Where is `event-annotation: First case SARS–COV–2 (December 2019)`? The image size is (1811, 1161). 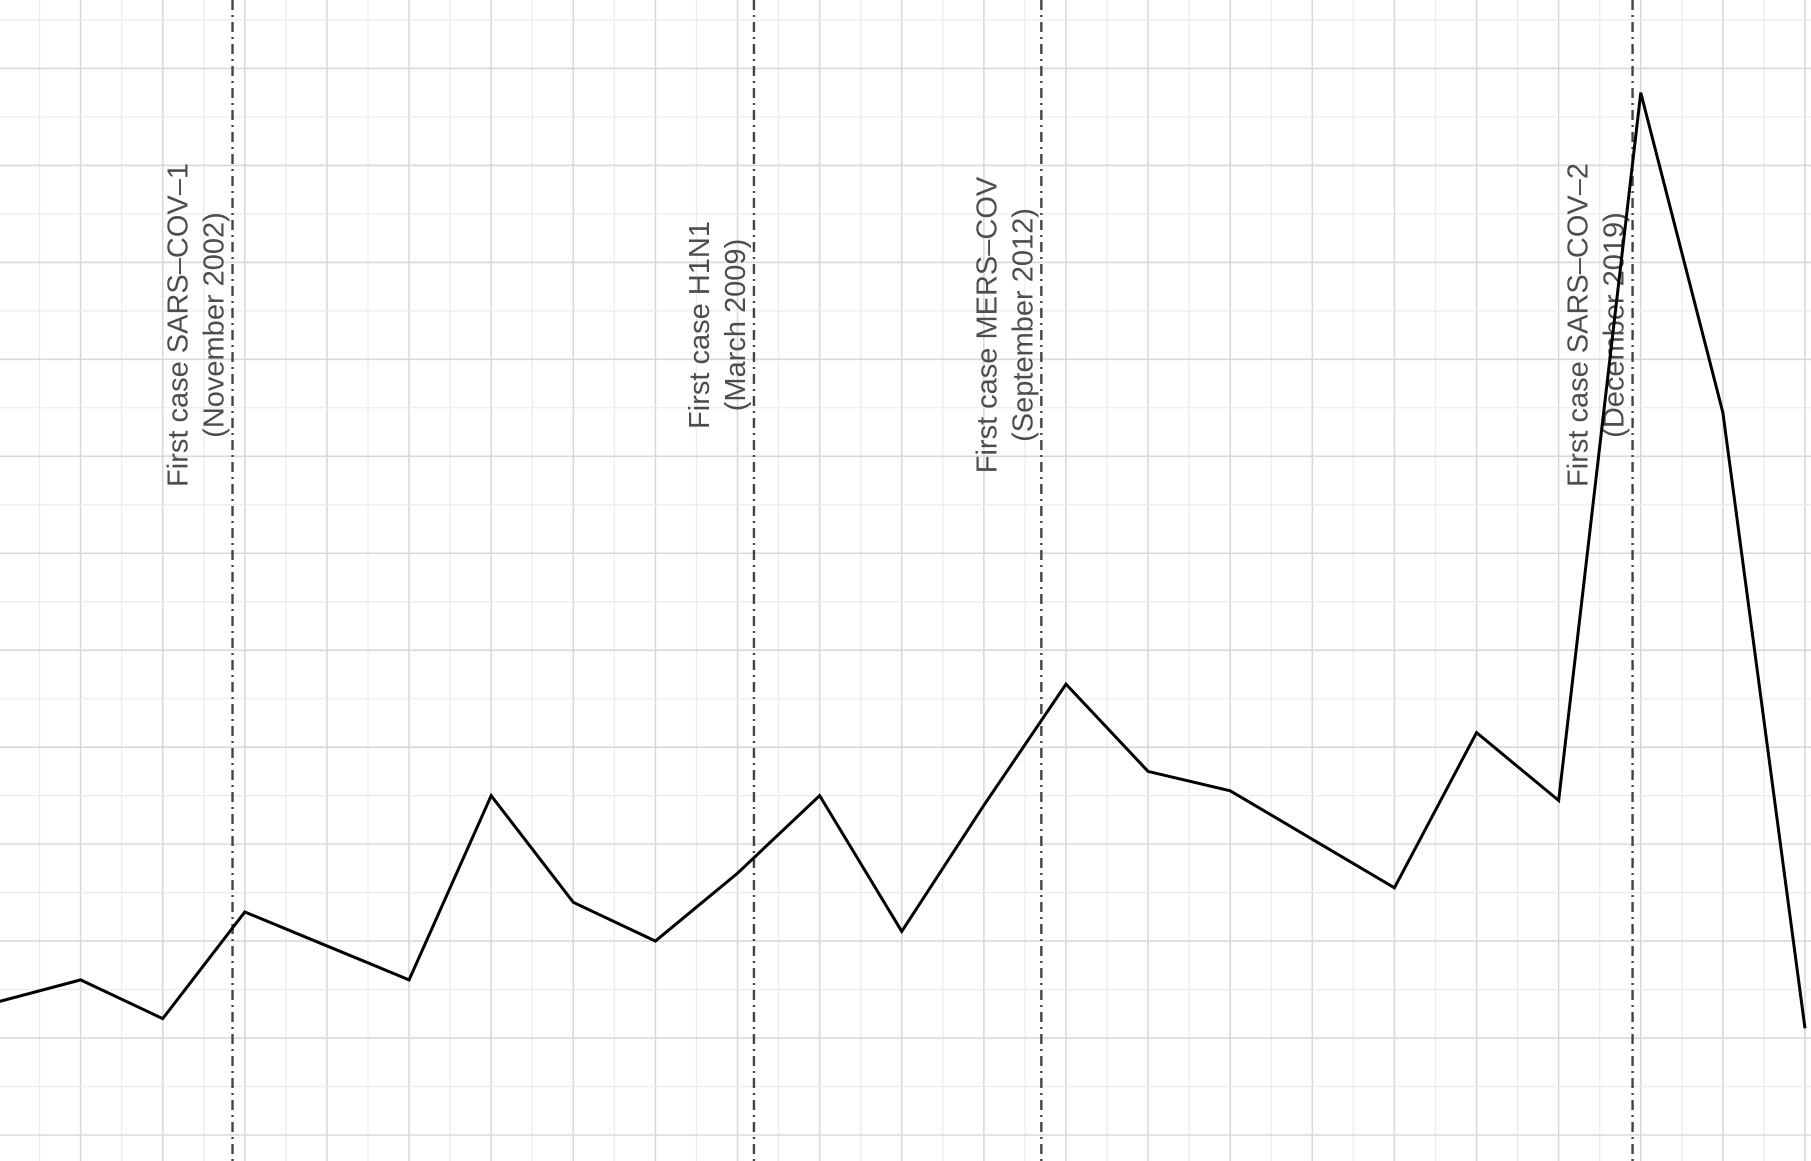
event-annotation: First case SARS–COV–2 (December 2019) is located at coordinates (1597, 325).